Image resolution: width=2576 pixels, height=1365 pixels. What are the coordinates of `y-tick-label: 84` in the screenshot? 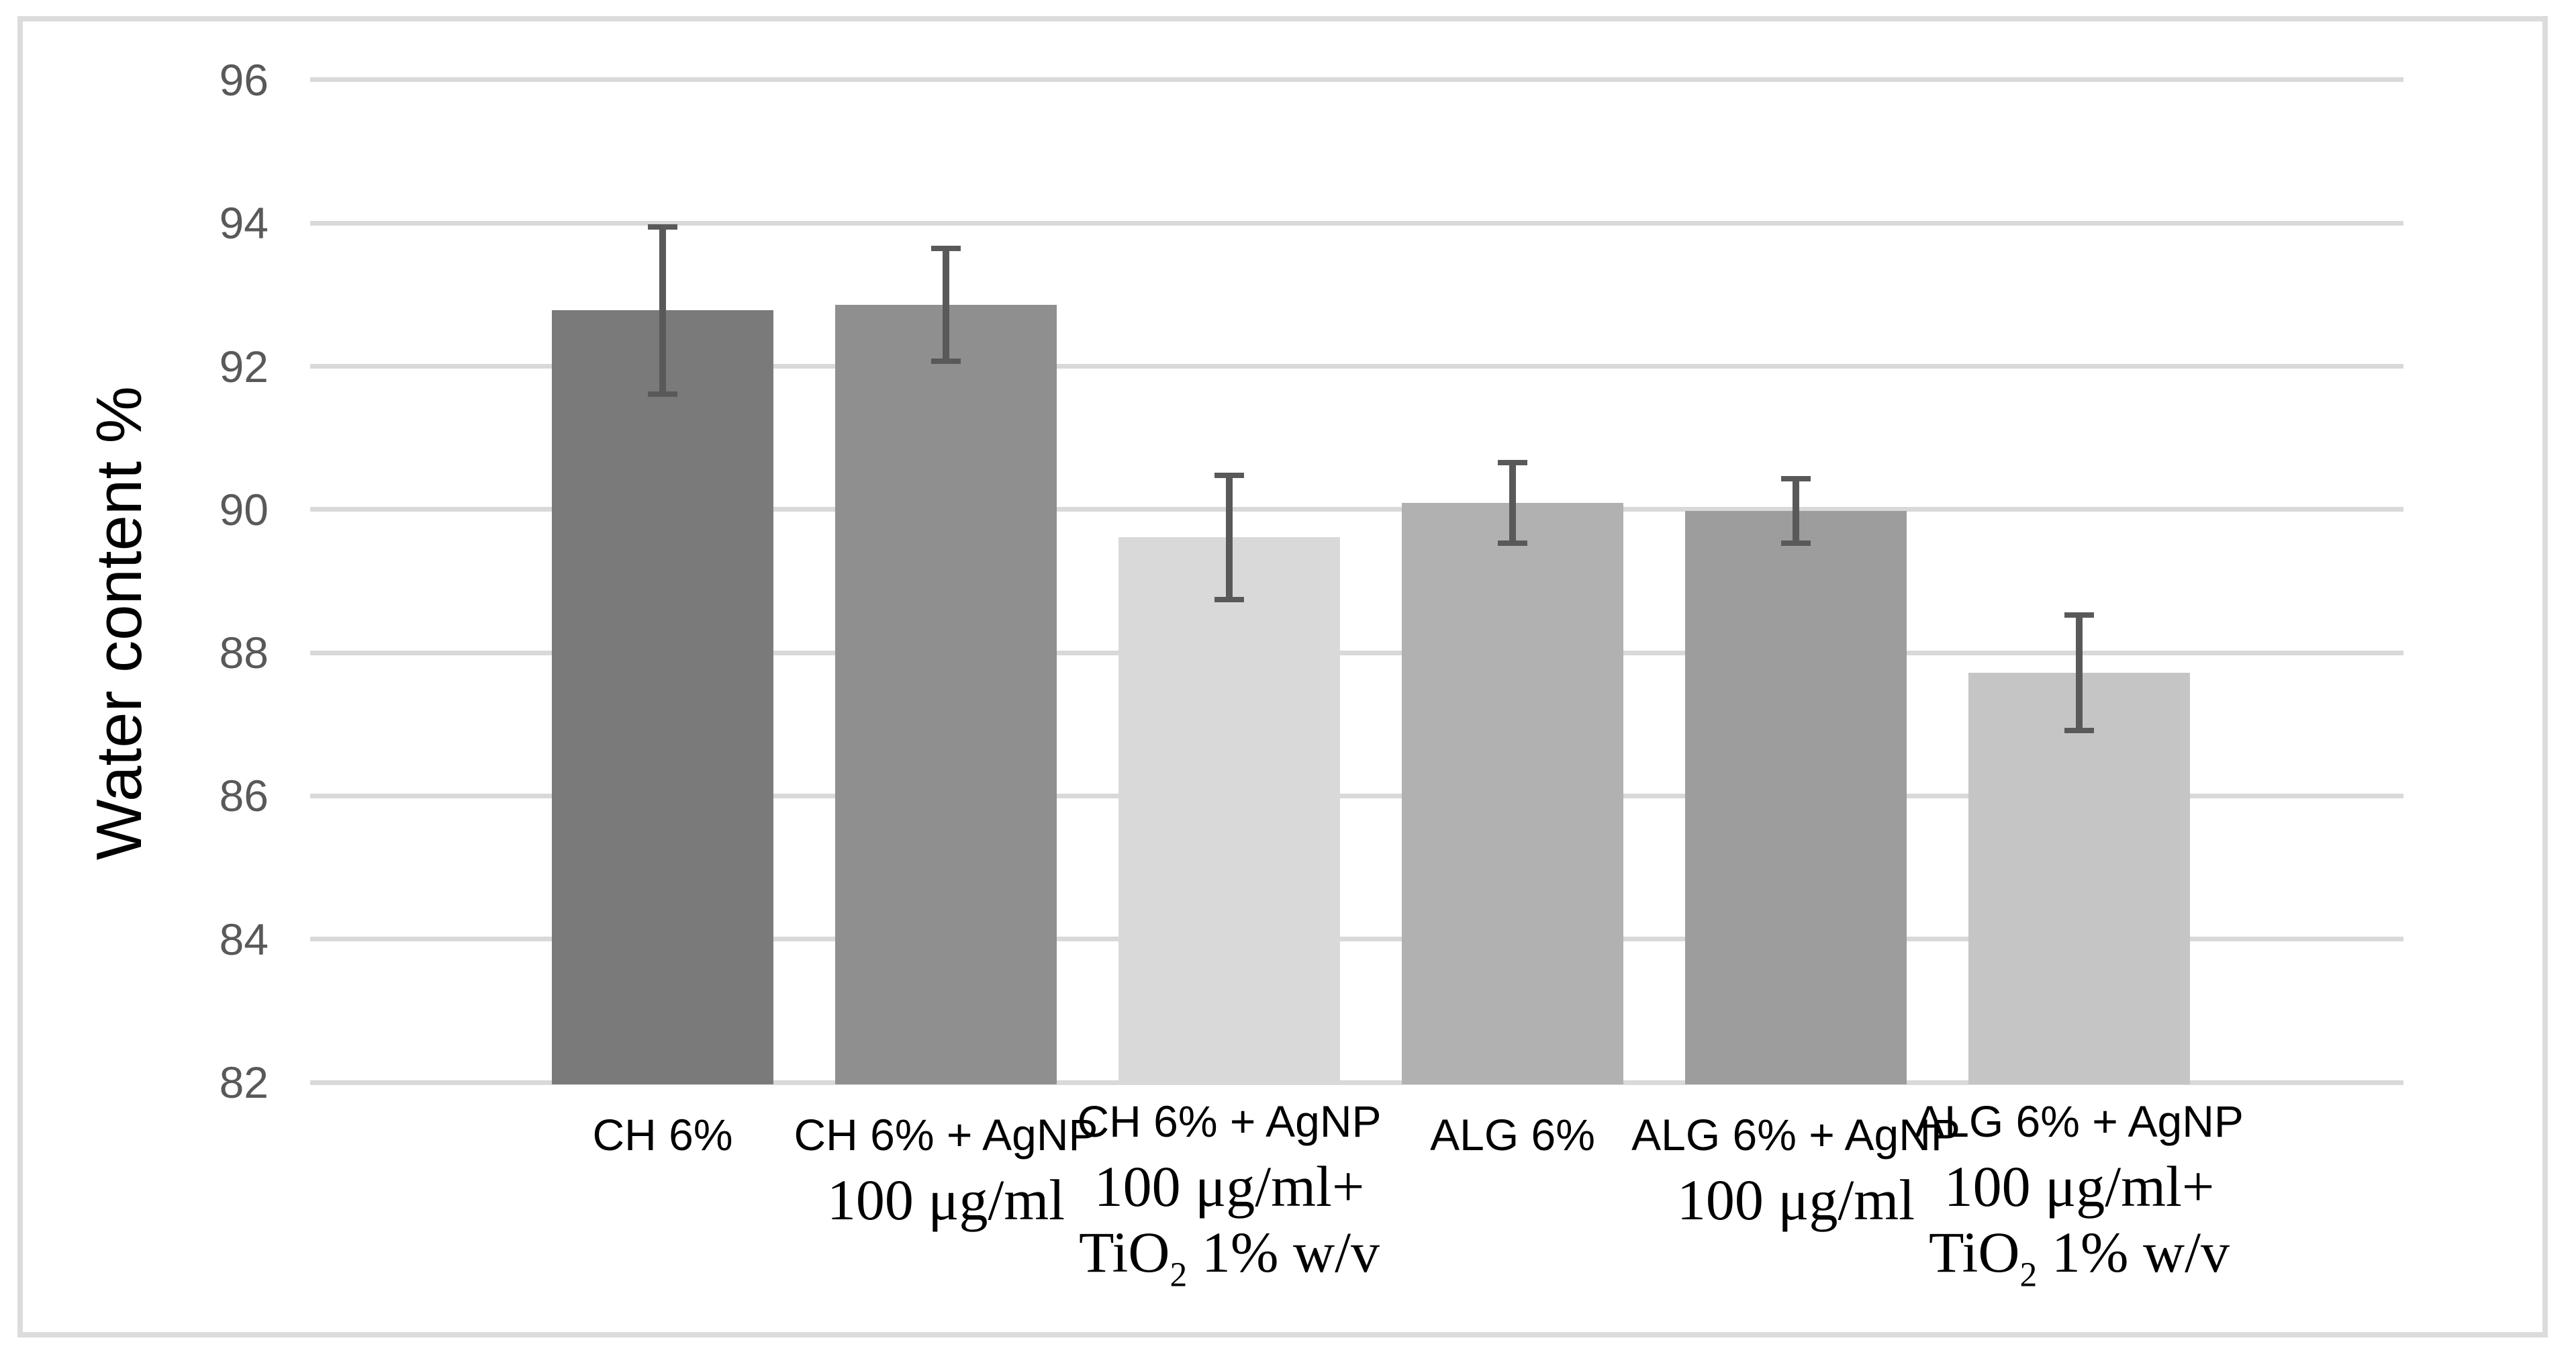 It's located at (244, 939).